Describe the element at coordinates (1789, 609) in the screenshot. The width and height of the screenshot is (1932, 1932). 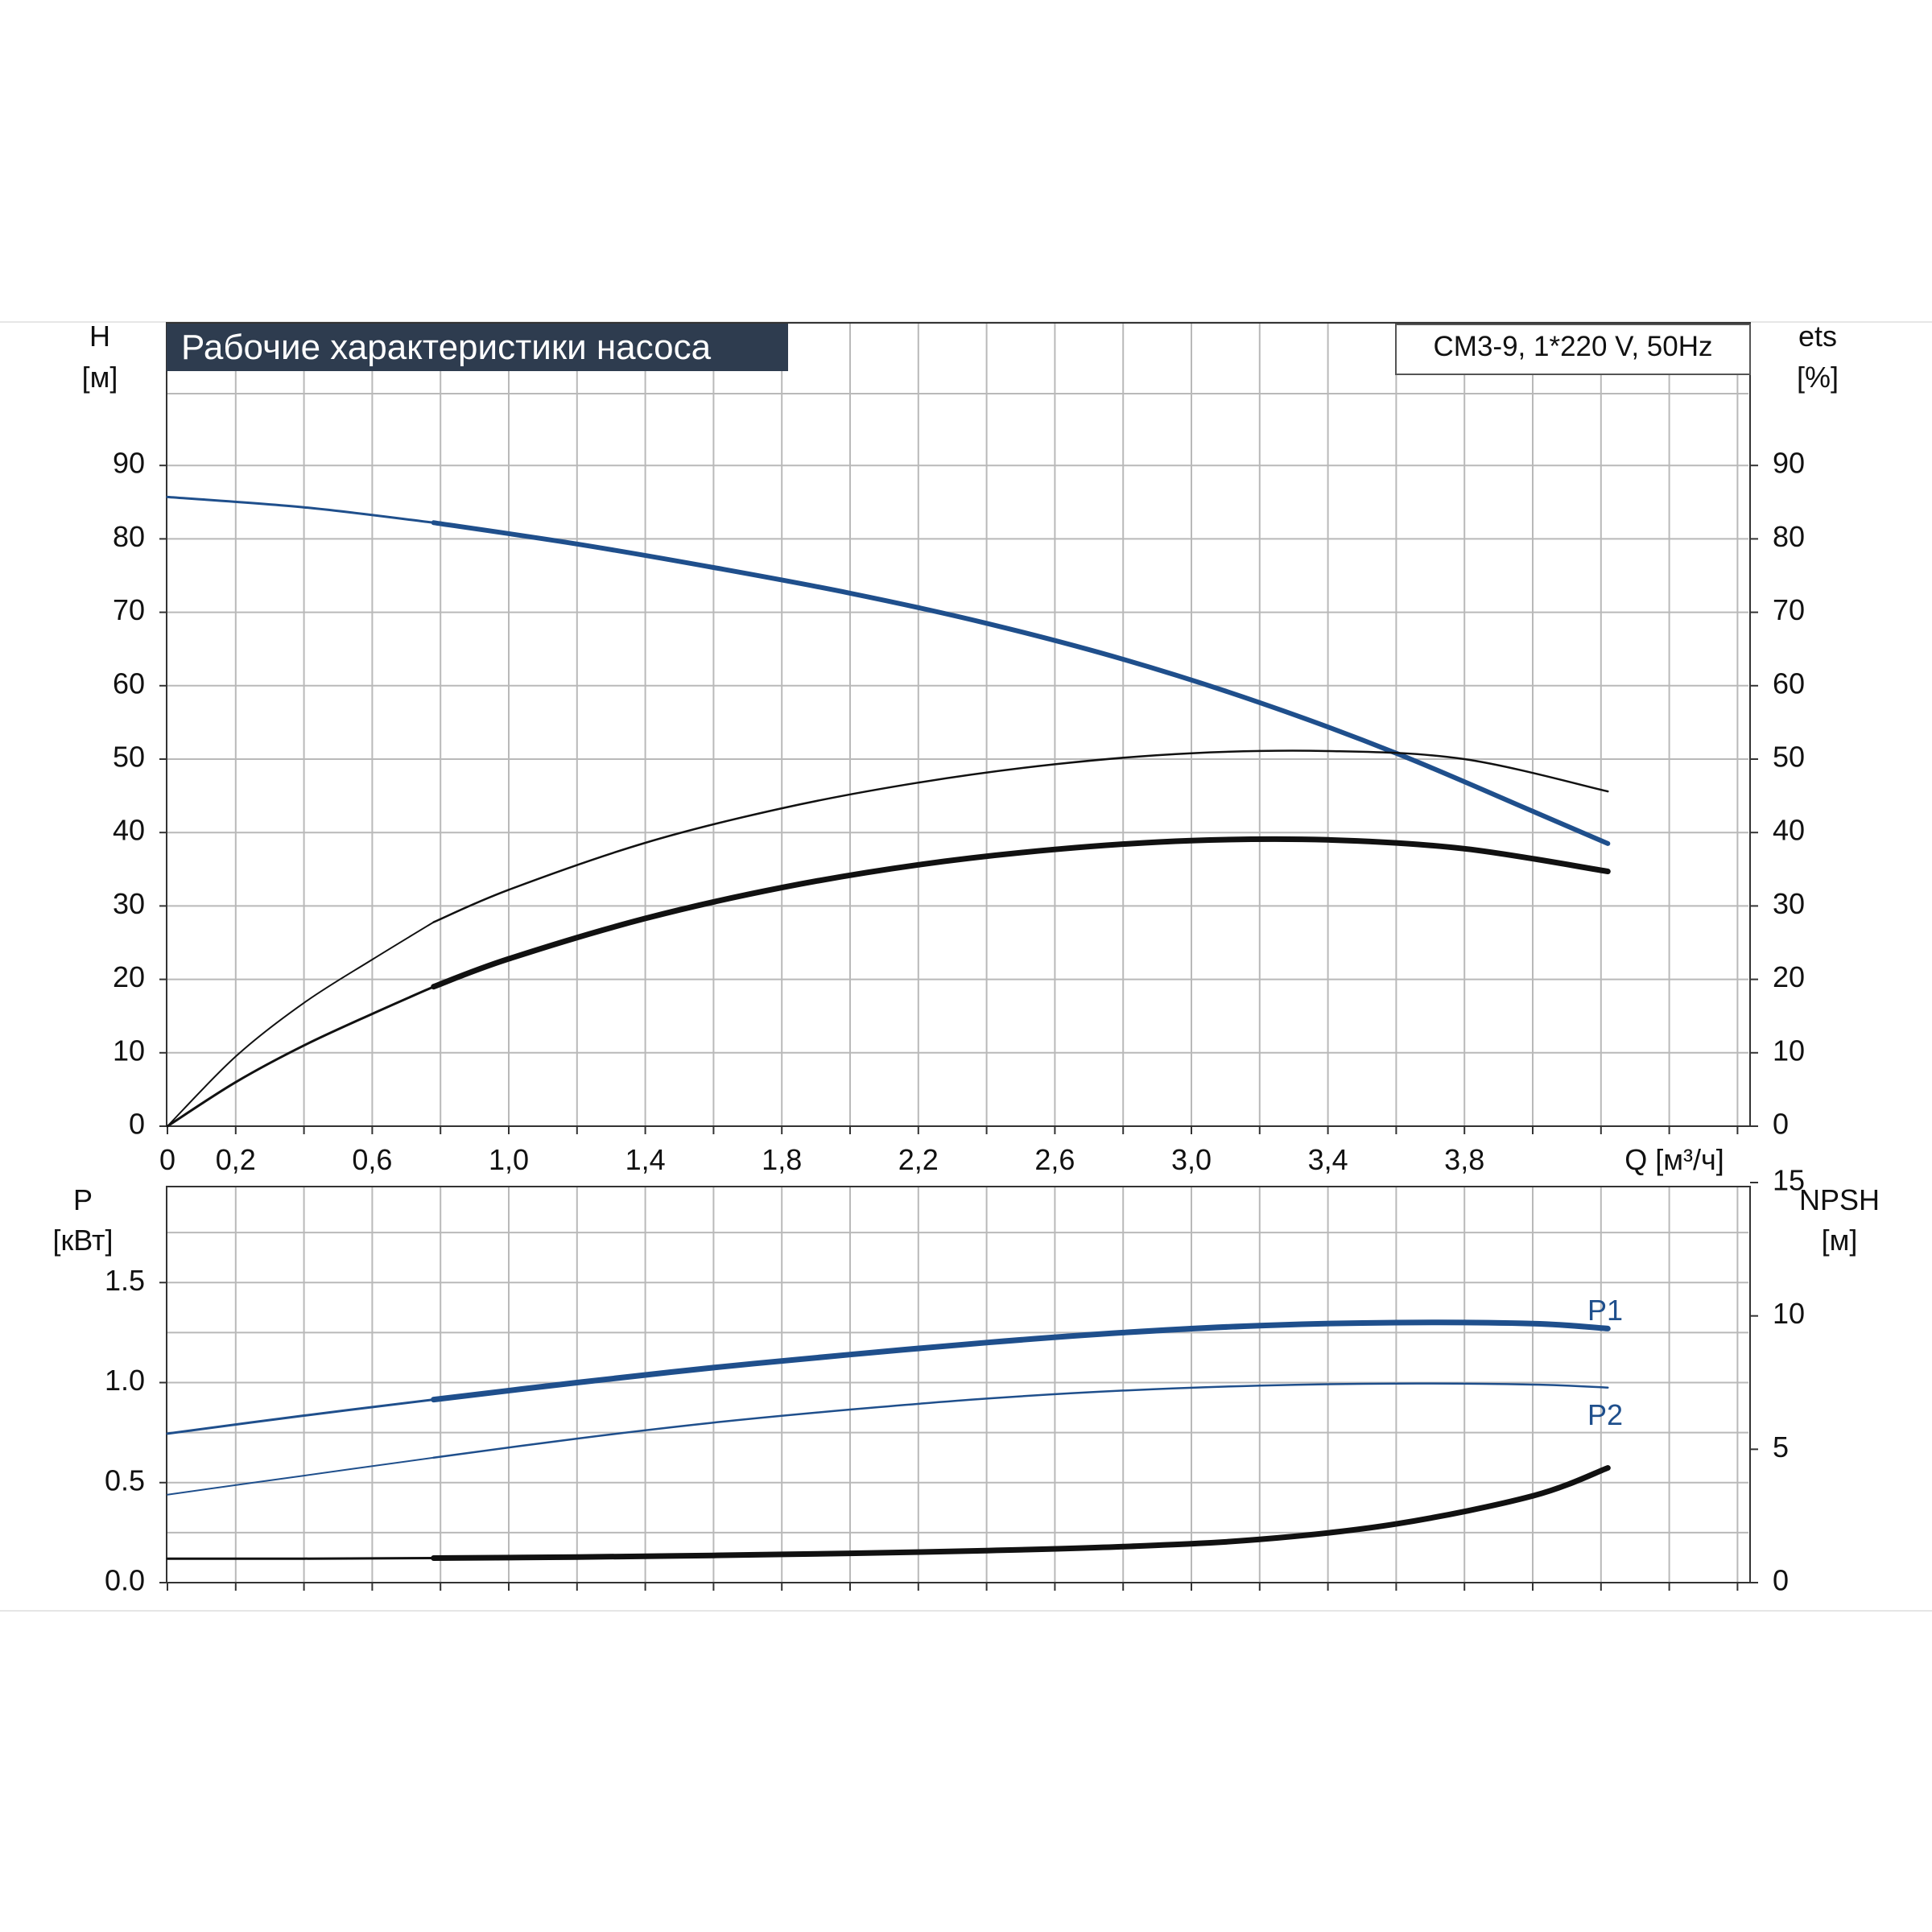
I see `y-right-tick-label: 70` at that location.